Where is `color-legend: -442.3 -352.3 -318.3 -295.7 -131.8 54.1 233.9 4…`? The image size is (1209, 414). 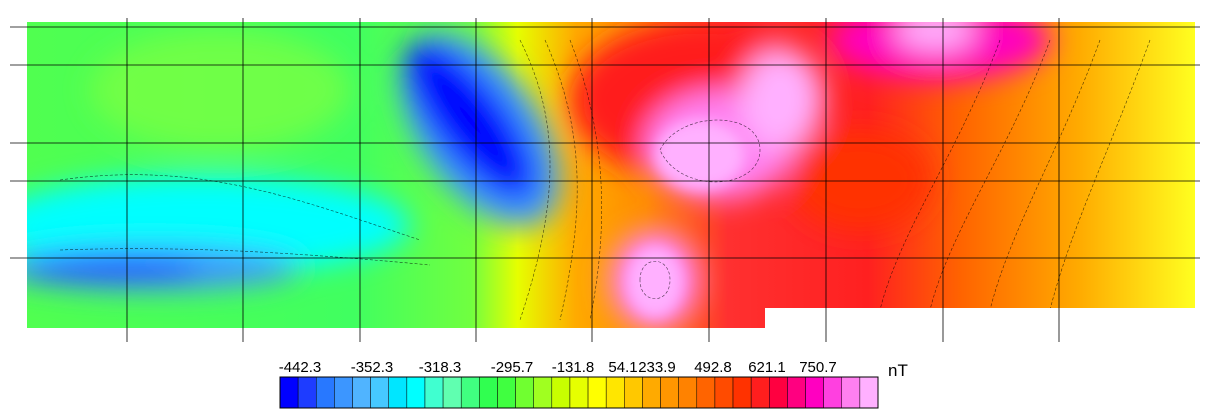
color-legend: -442.3 -352.3 -318.3 -295.7 -131.8 54.1 233.9 4… is located at coordinates (579, 384).